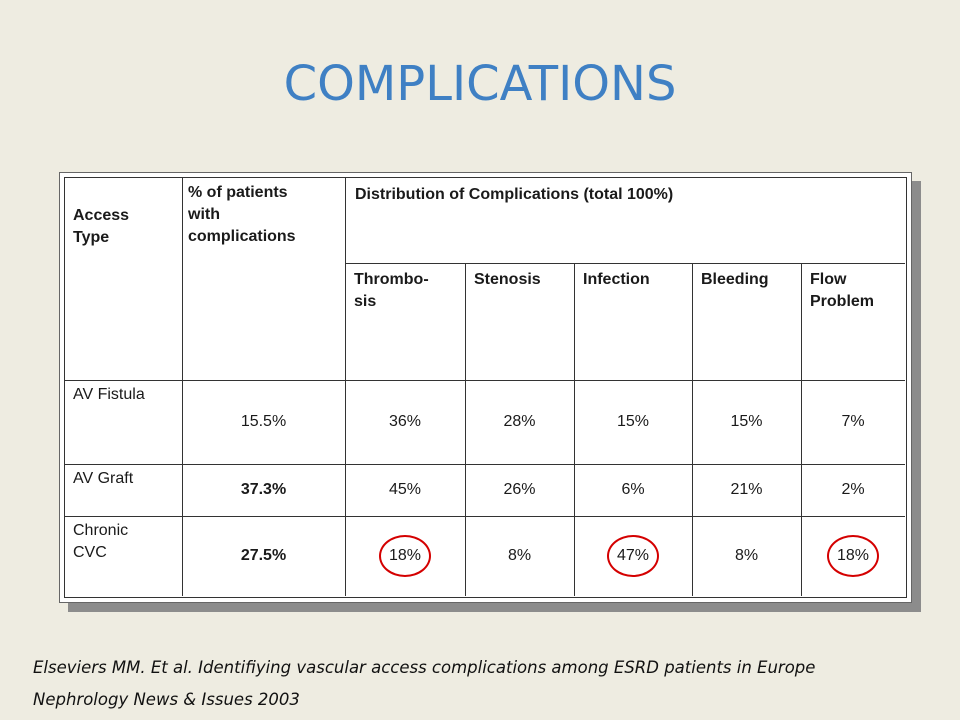 This screenshot has width=960, height=720. I want to click on row-access-type-line: CVC, so click(90, 552).